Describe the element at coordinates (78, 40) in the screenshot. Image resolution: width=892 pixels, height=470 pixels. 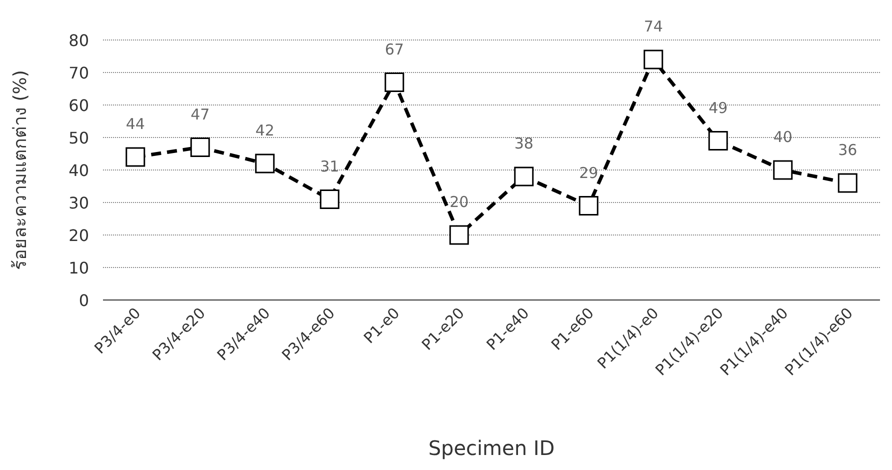
I see `y-tick-label: 80` at that location.